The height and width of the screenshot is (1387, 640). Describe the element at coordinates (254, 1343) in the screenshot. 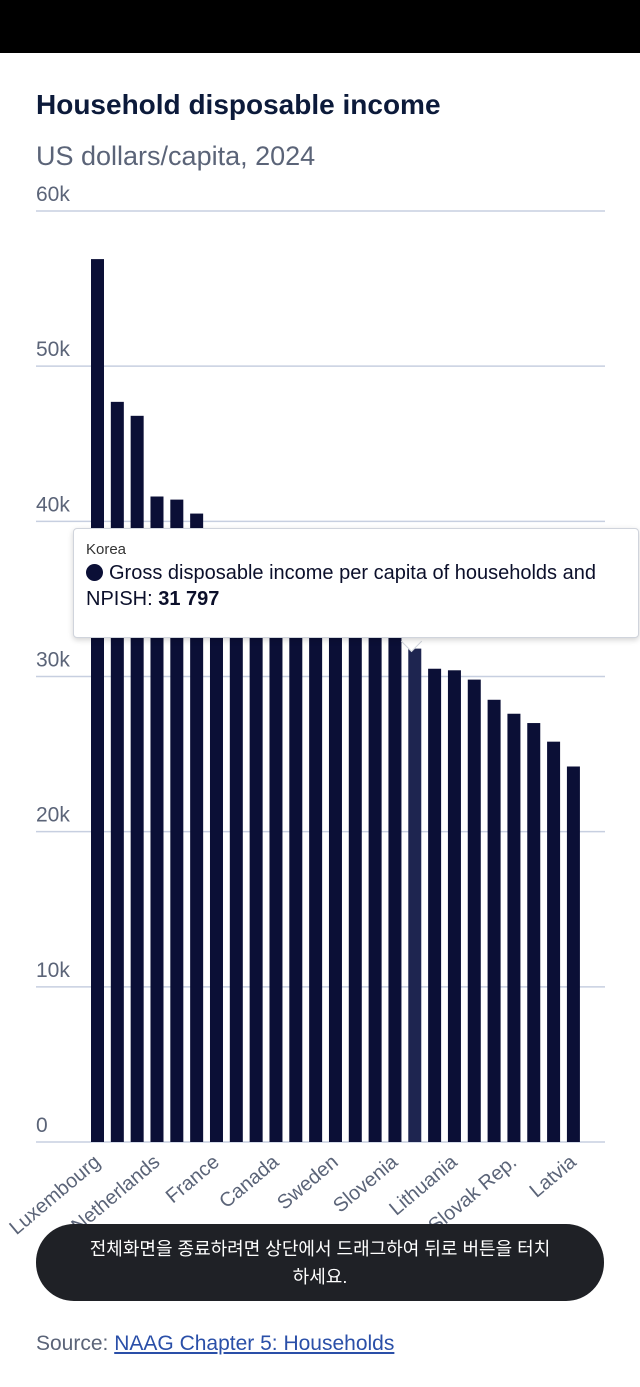

I see `source-link: NAAG Chapter 5: Households` at that location.